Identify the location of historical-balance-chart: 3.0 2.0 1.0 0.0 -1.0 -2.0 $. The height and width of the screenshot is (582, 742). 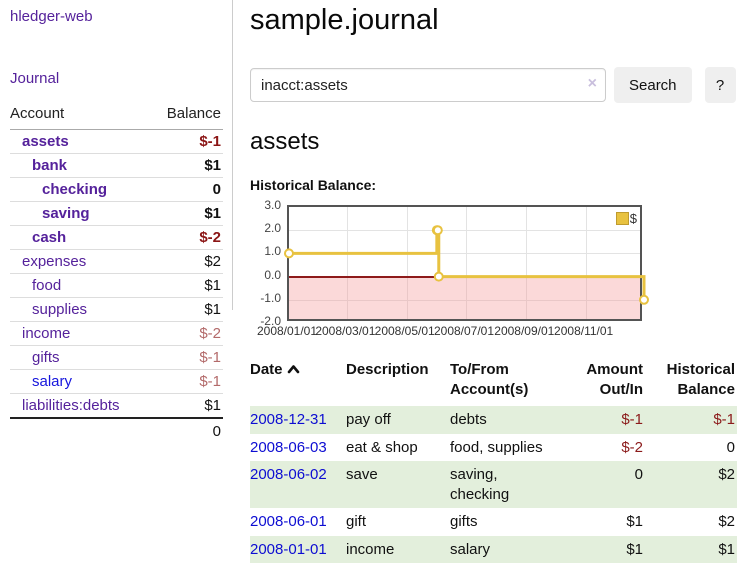
(449, 263).